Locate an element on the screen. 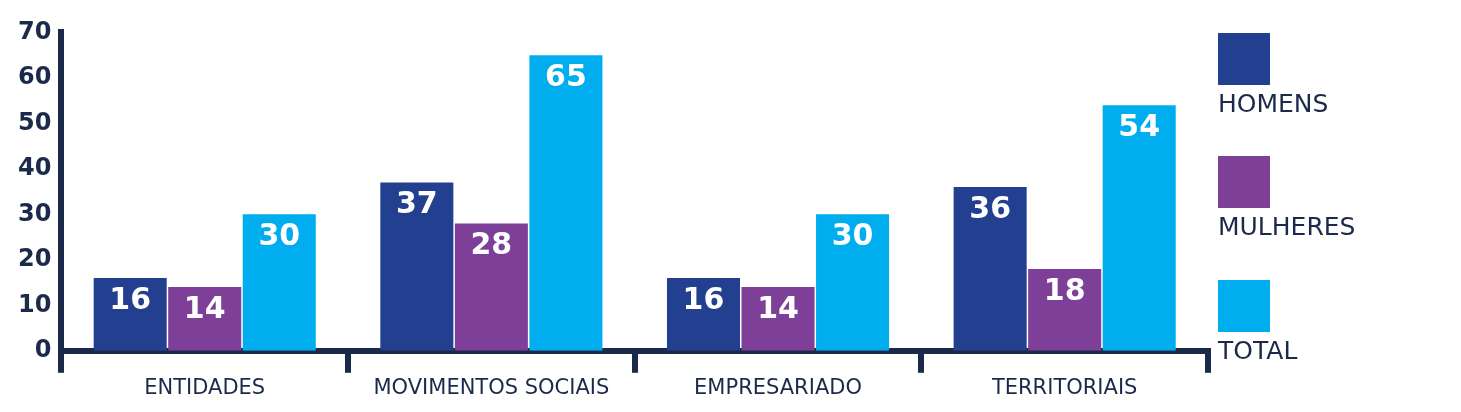 The width and height of the screenshot is (1461, 412). legend-label: TOTAL is located at coordinates (1258, 350).